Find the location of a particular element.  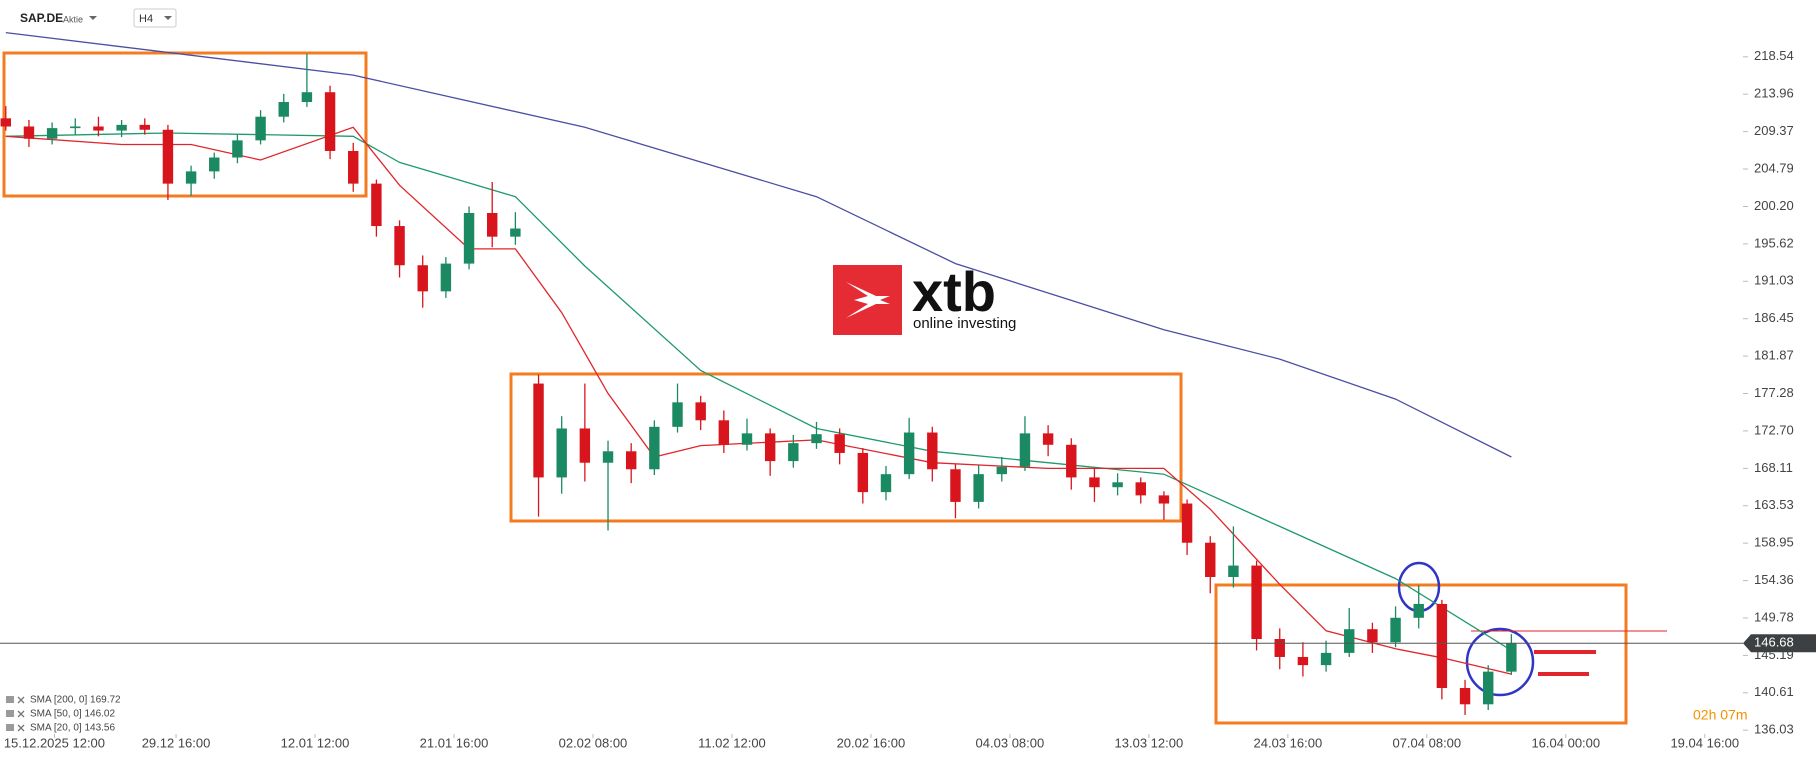

y-tick-label: 213.96 is located at coordinates (1774, 93).